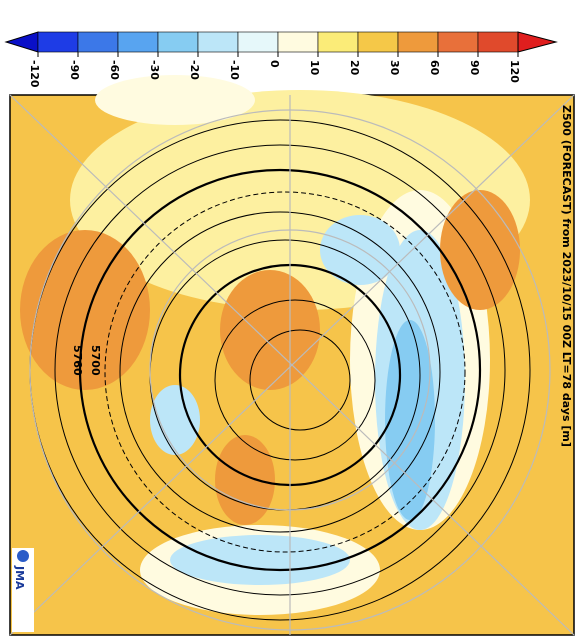 The image size is (584, 640). I want to click on contour-label: 5700, so click(95, 360).